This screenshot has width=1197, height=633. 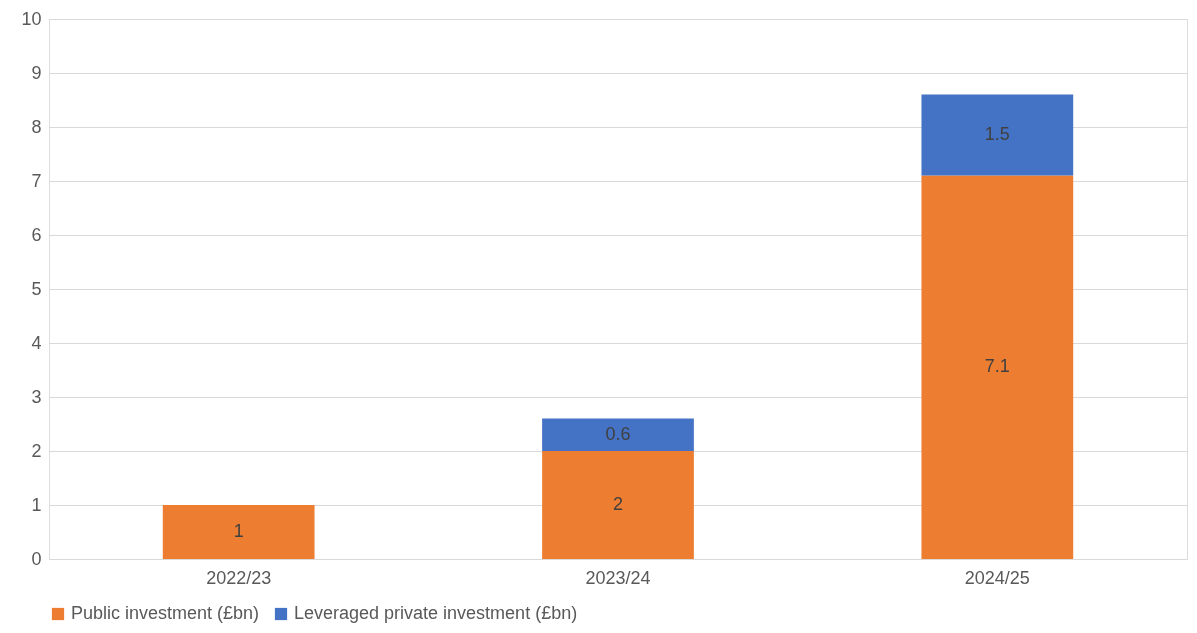 What do you see at coordinates (165, 613) in the screenshot?
I see `legend-label: Public investment (£bn)` at bounding box center [165, 613].